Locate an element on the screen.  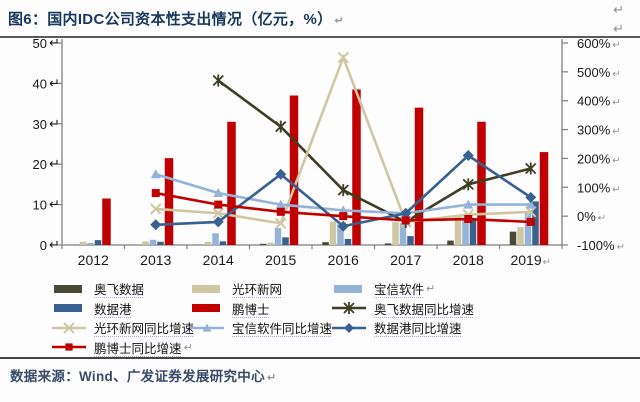
bar-series-shujugang is located at coordinates (316, 223).